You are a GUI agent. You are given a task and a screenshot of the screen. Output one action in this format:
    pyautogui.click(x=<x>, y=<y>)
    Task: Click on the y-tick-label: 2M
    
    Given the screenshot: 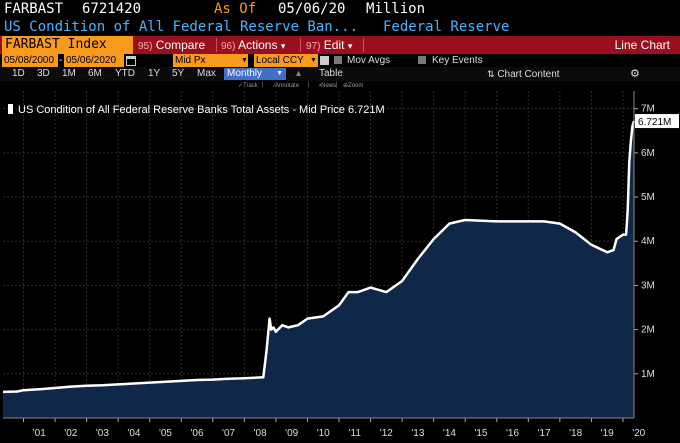 What is the action you would take?
    pyautogui.click(x=648, y=330)
    